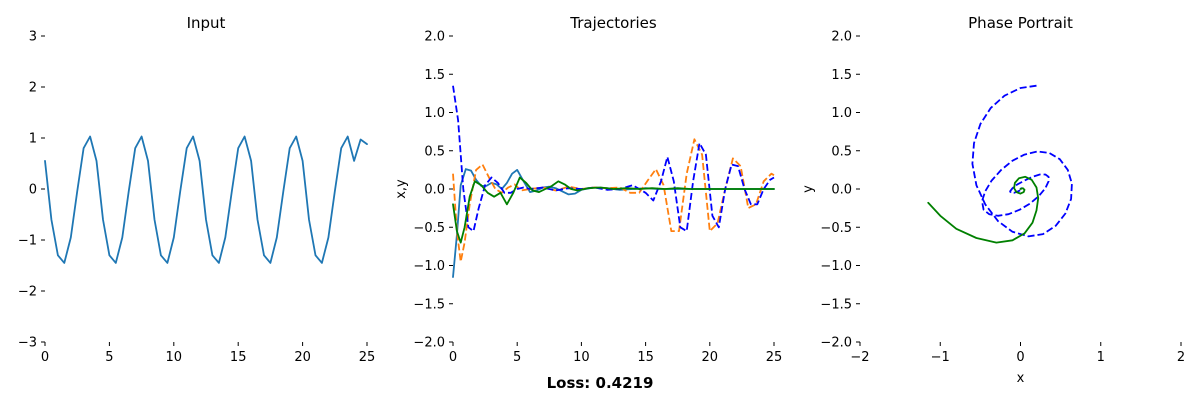 The image size is (1200, 400). What do you see at coordinates (841, 113) in the screenshot?
I see `chart-3-y-tick-label: 1.0` at bounding box center [841, 113].